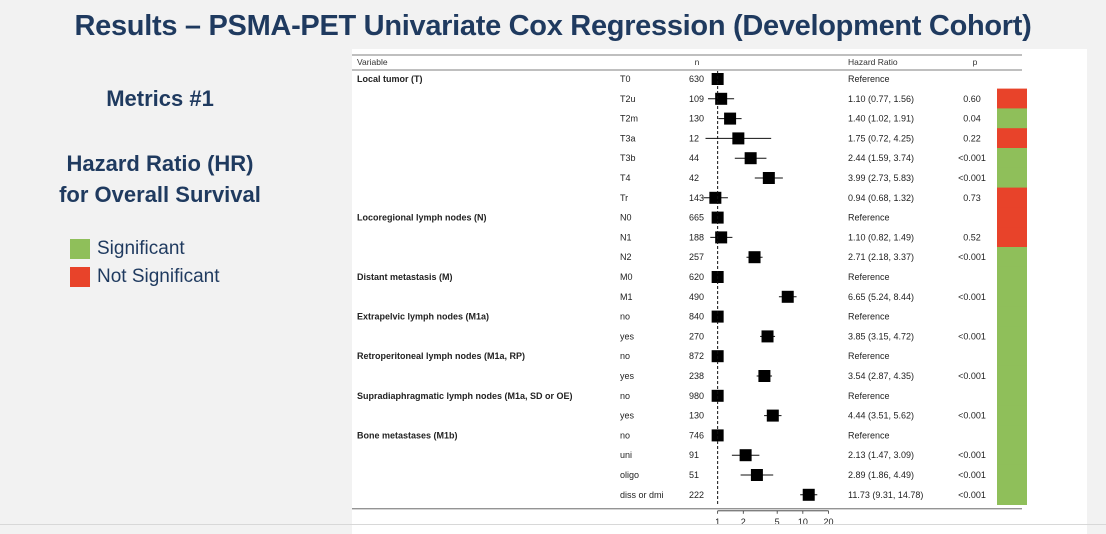 The height and width of the screenshot is (534, 1106). What do you see at coordinates (696, 297) in the screenshot?
I see `row-n: 490` at bounding box center [696, 297].